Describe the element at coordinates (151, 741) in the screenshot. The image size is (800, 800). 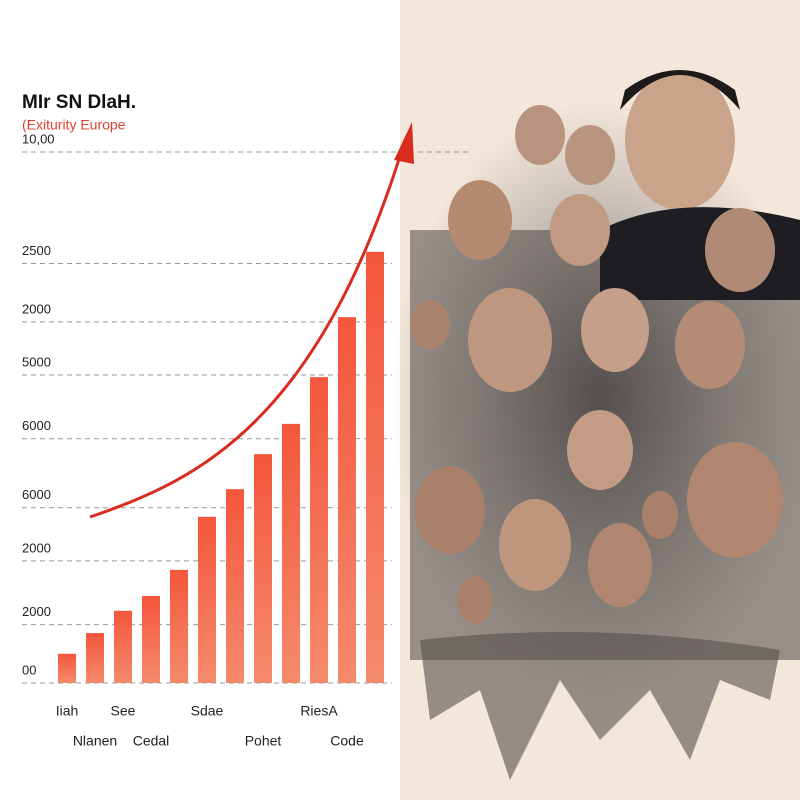
I see `x-tick-label: Cedal` at that location.